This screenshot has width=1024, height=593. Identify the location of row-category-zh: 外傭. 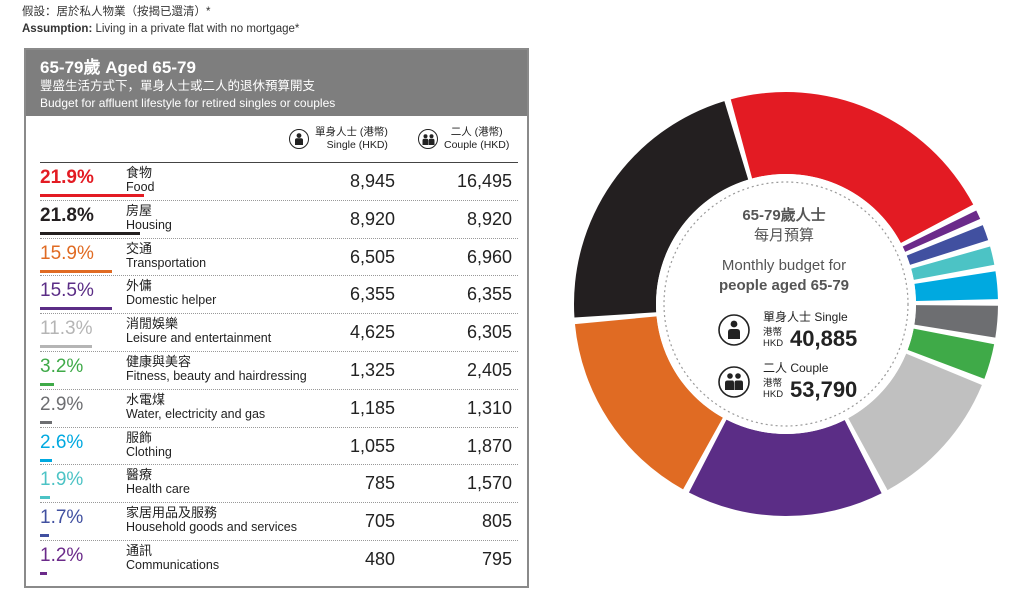
(139, 286).